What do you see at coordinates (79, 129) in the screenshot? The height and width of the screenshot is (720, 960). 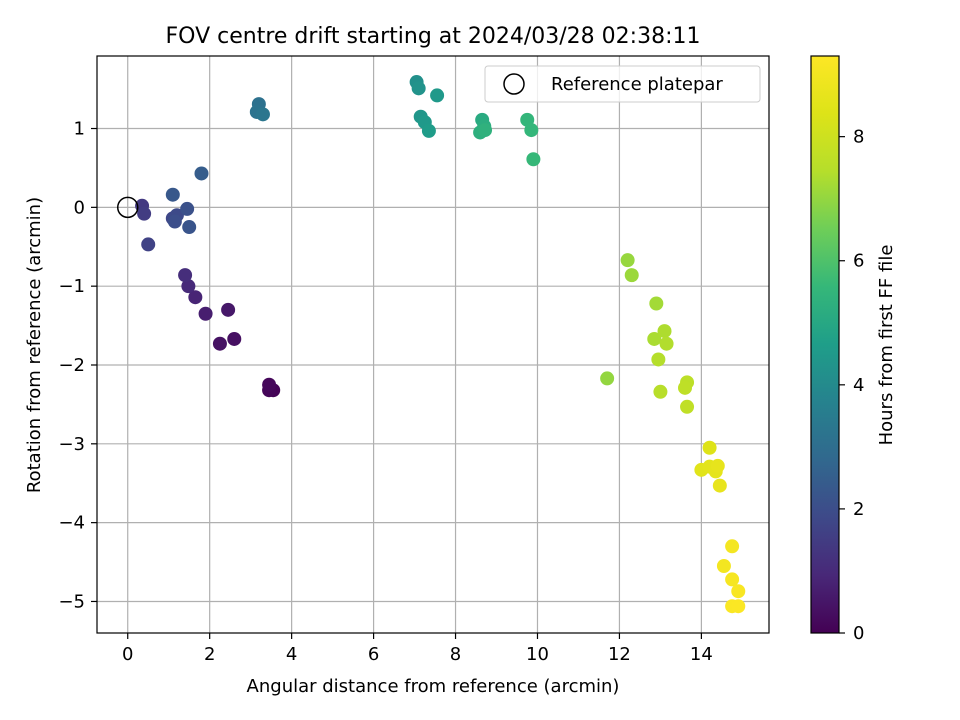 I see `y-tick-label: 1` at bounding box center [79, 129].